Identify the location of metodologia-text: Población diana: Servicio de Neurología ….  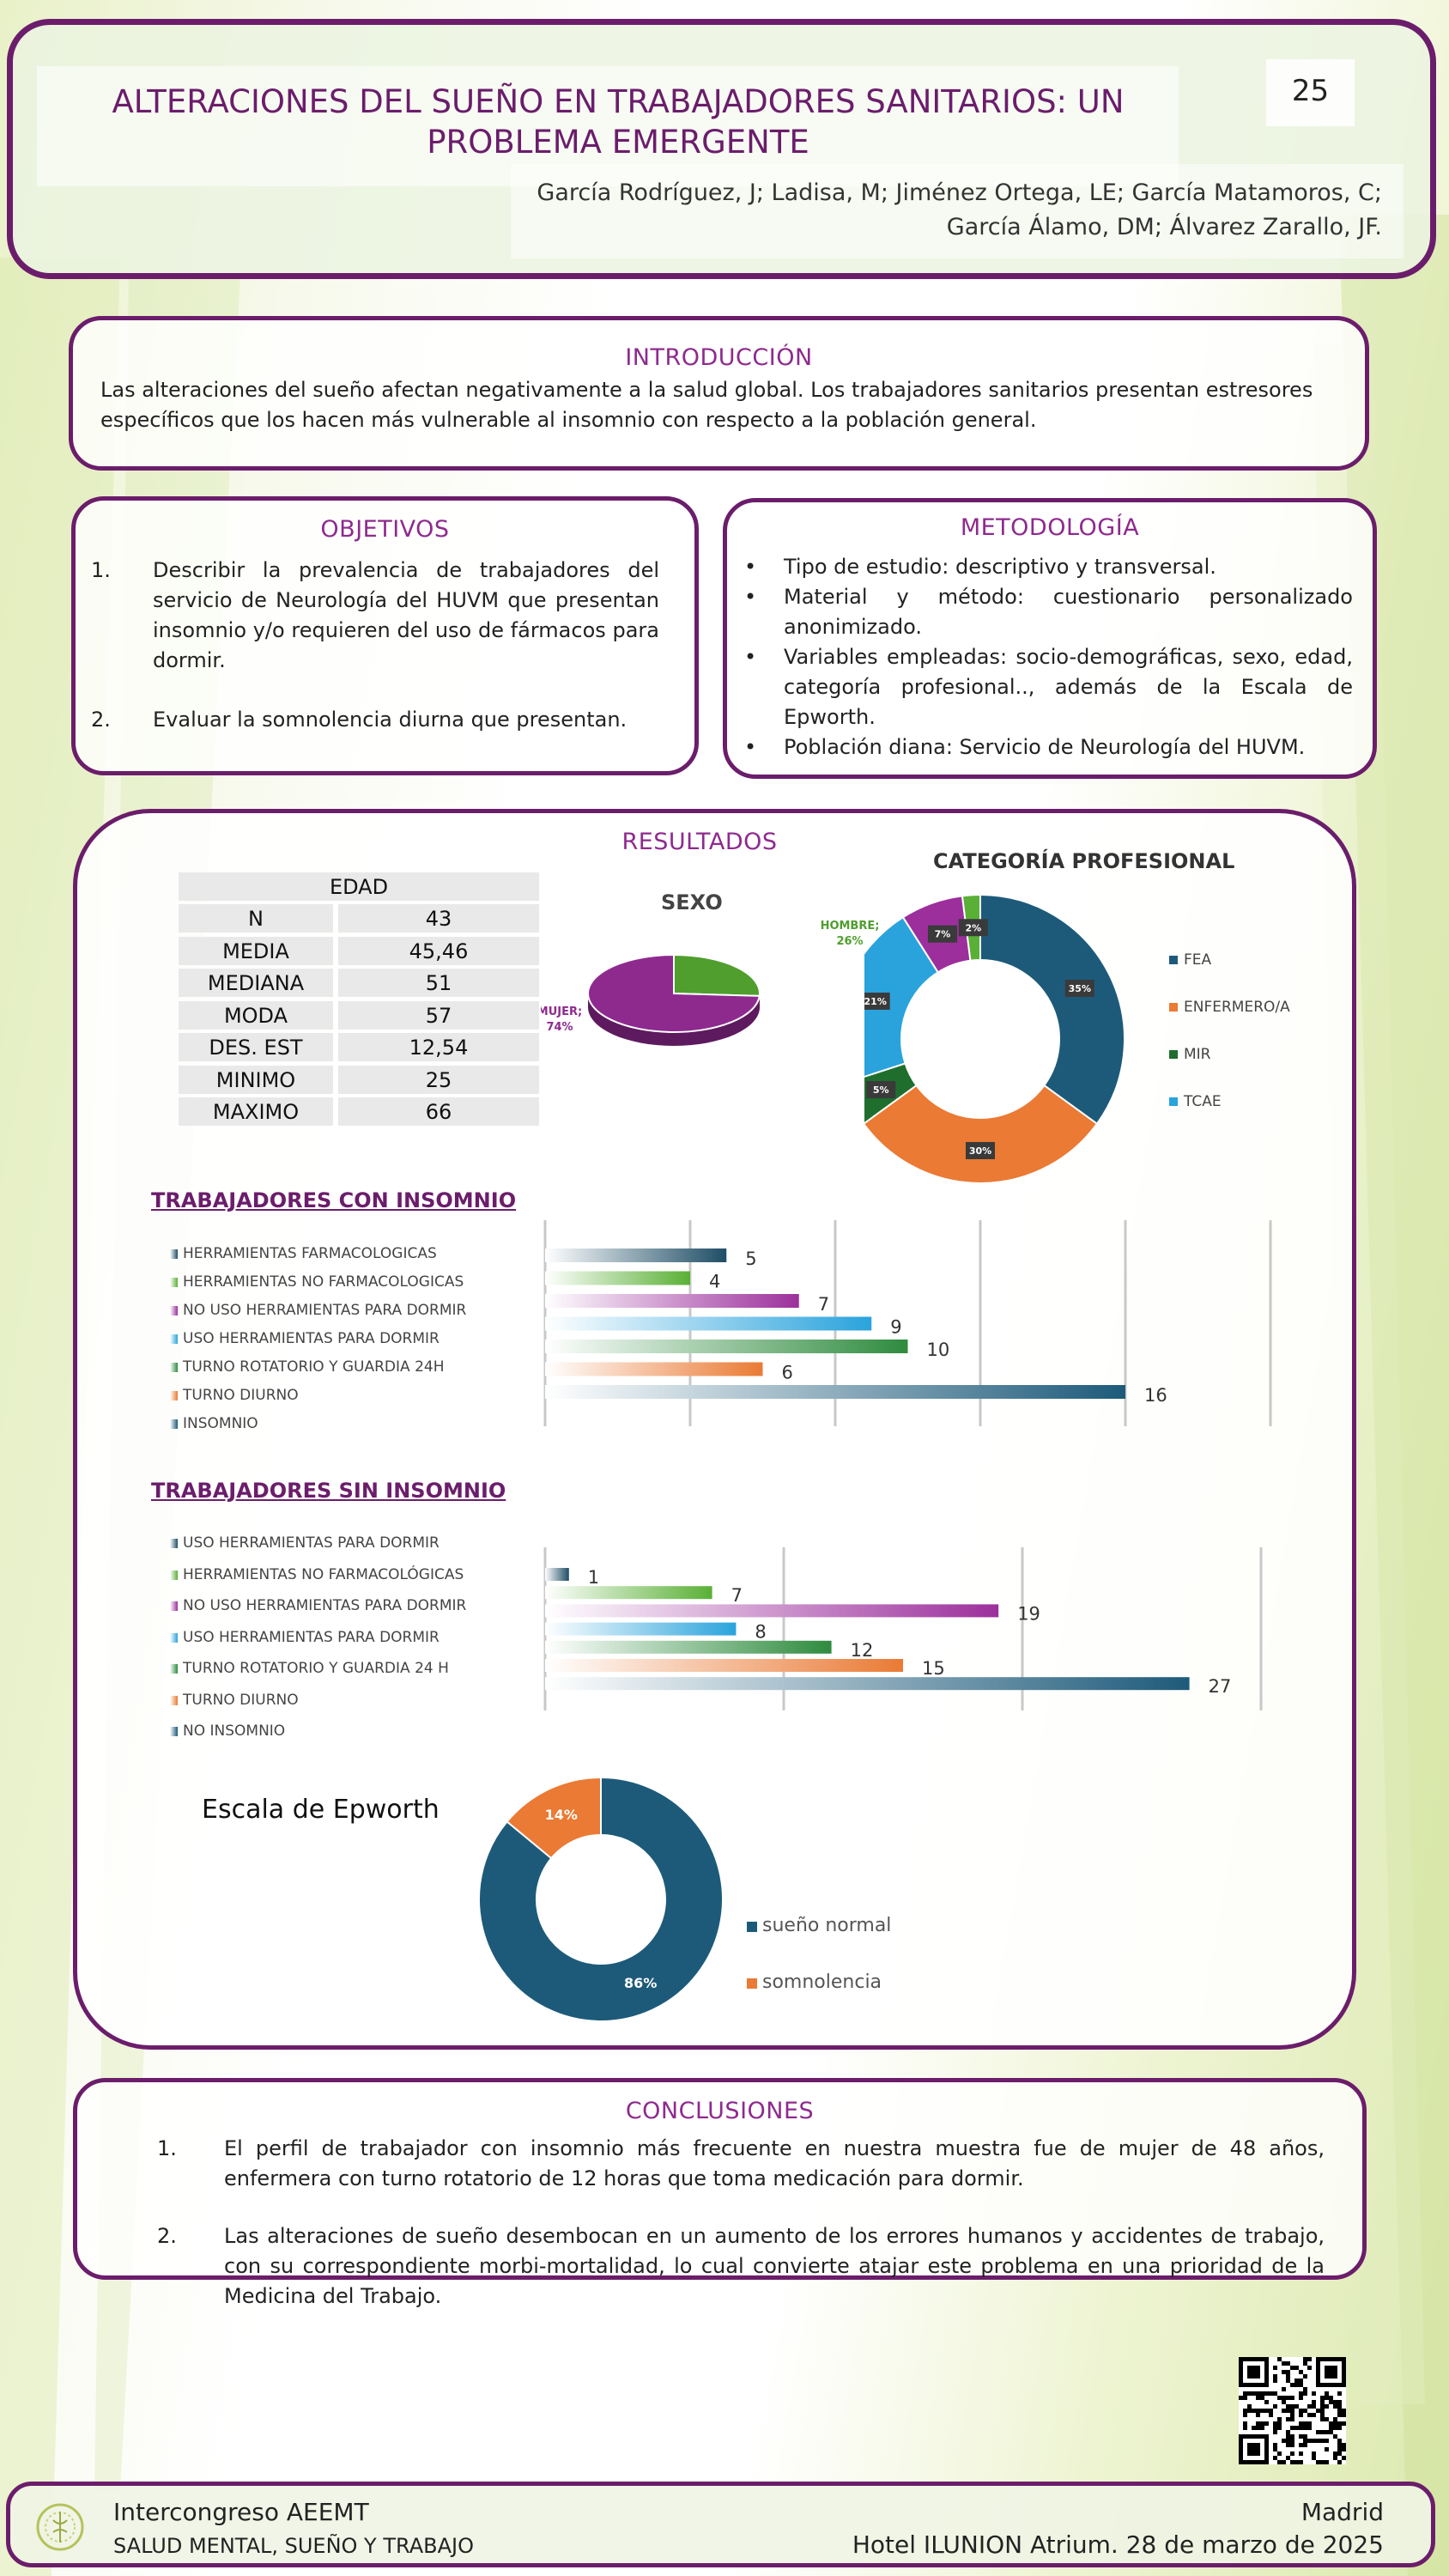
(1045, 747).